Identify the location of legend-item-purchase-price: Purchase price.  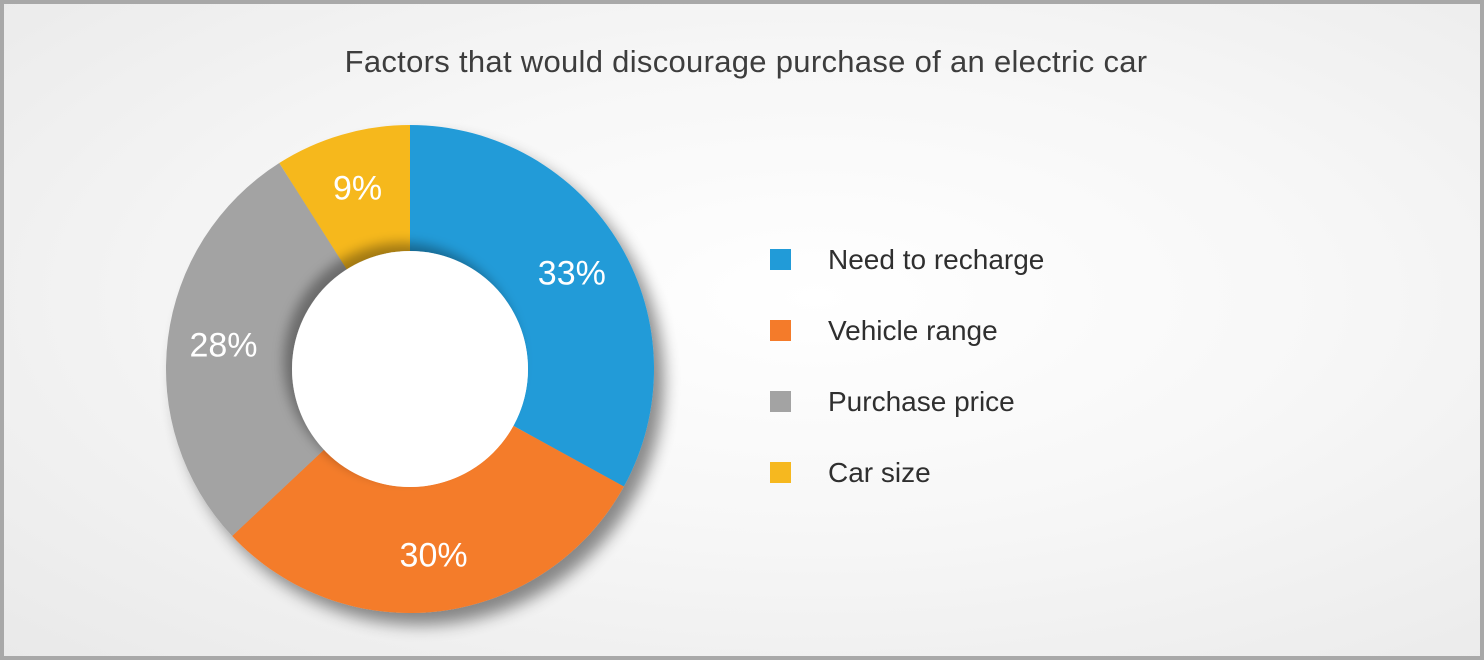
(907, 401).